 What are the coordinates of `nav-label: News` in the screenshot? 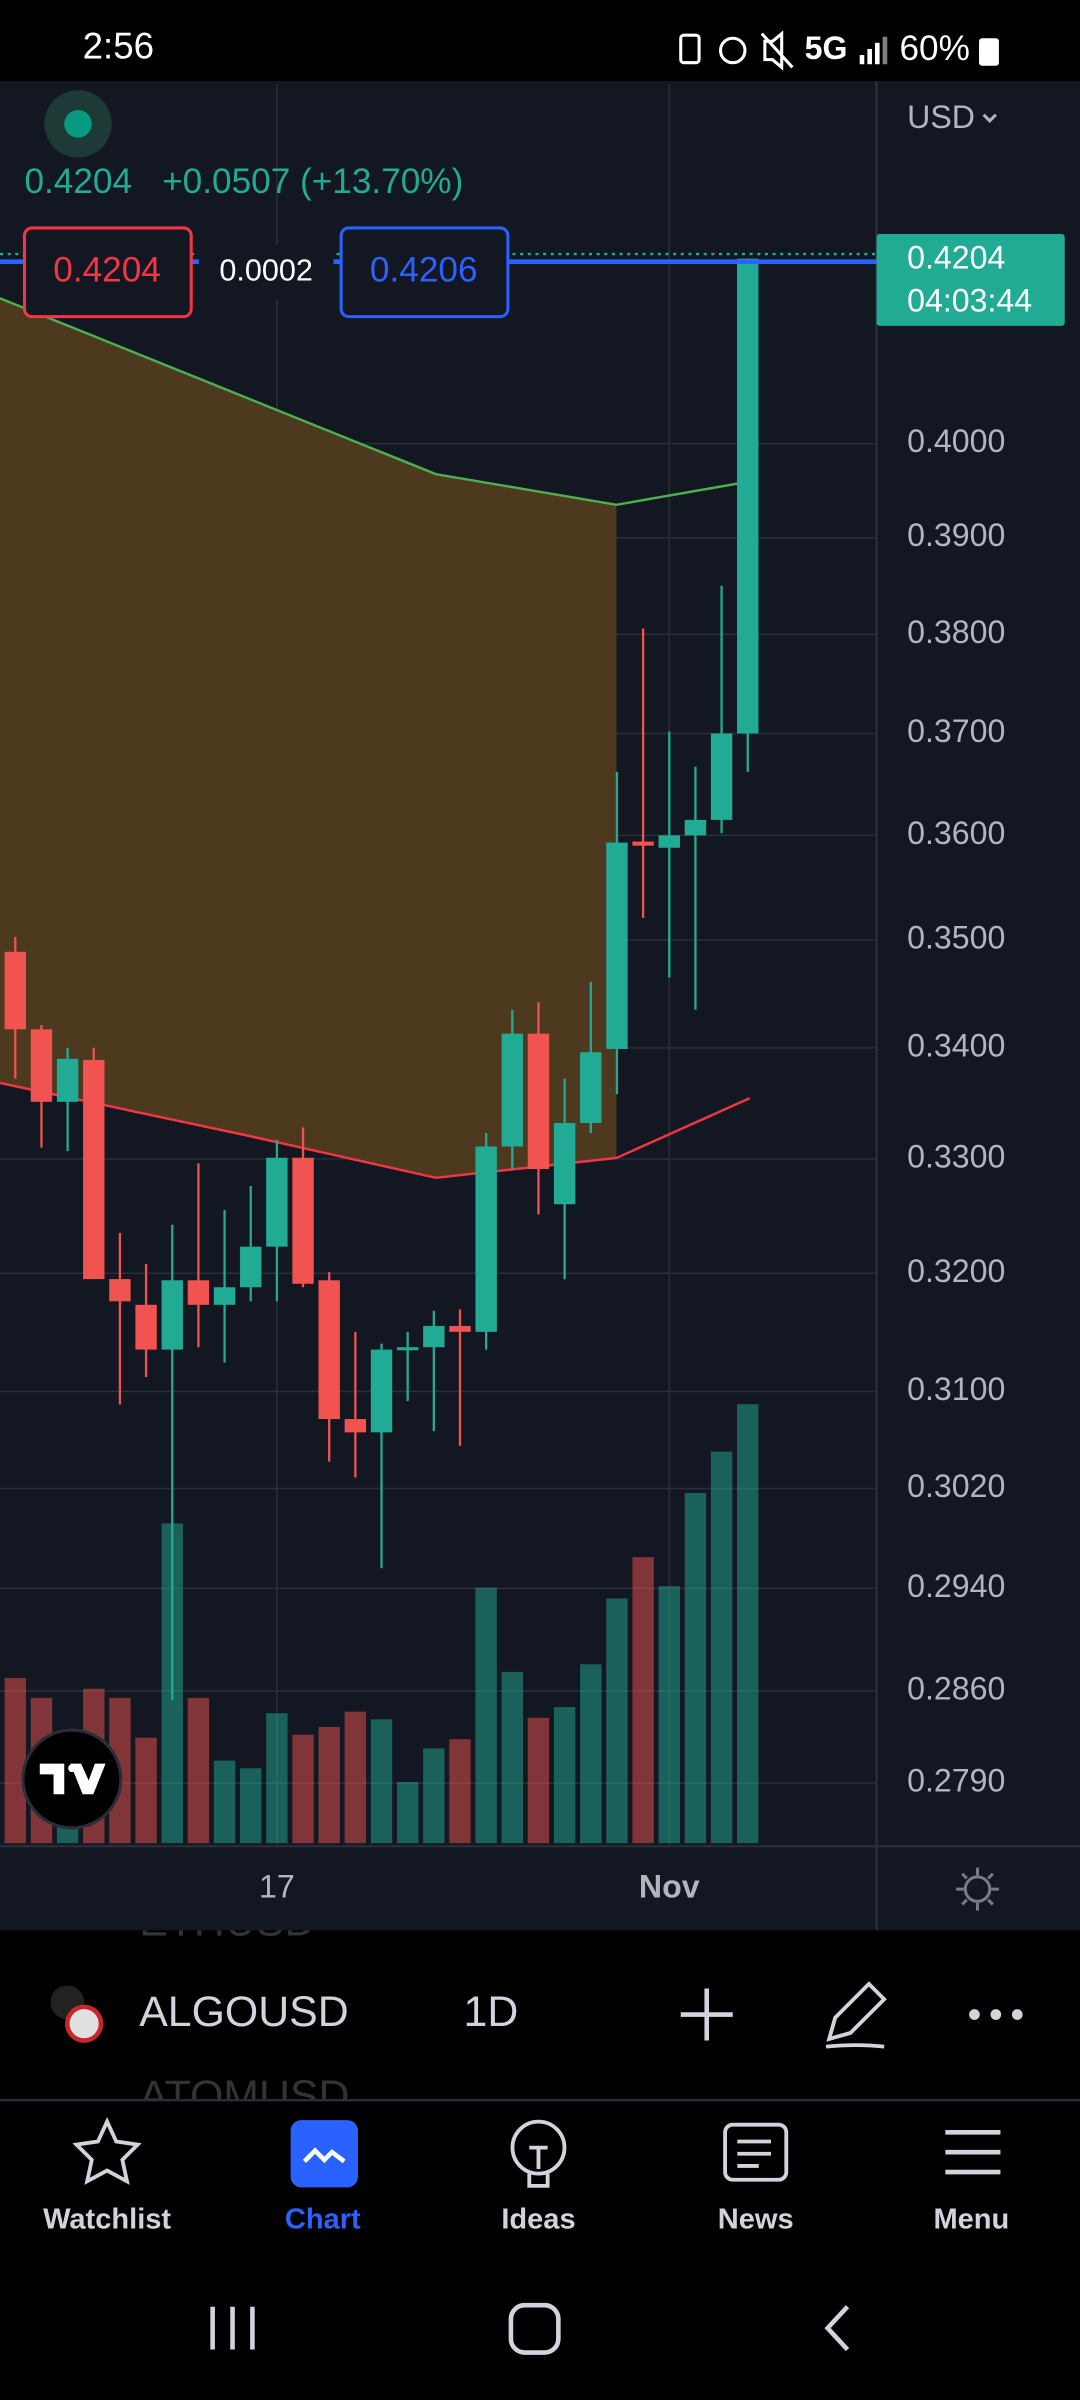 It's located at (756, 2220).